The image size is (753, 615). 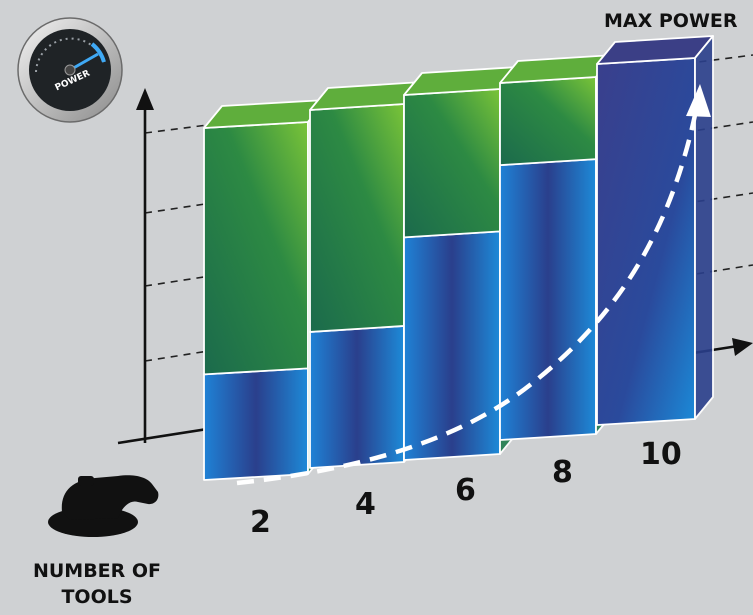 What do you see at coordinates (97, 584) in the screenshot?
I see `x-axis-title: NUMBER OF TOOLS` at bounding box center [97, 584].